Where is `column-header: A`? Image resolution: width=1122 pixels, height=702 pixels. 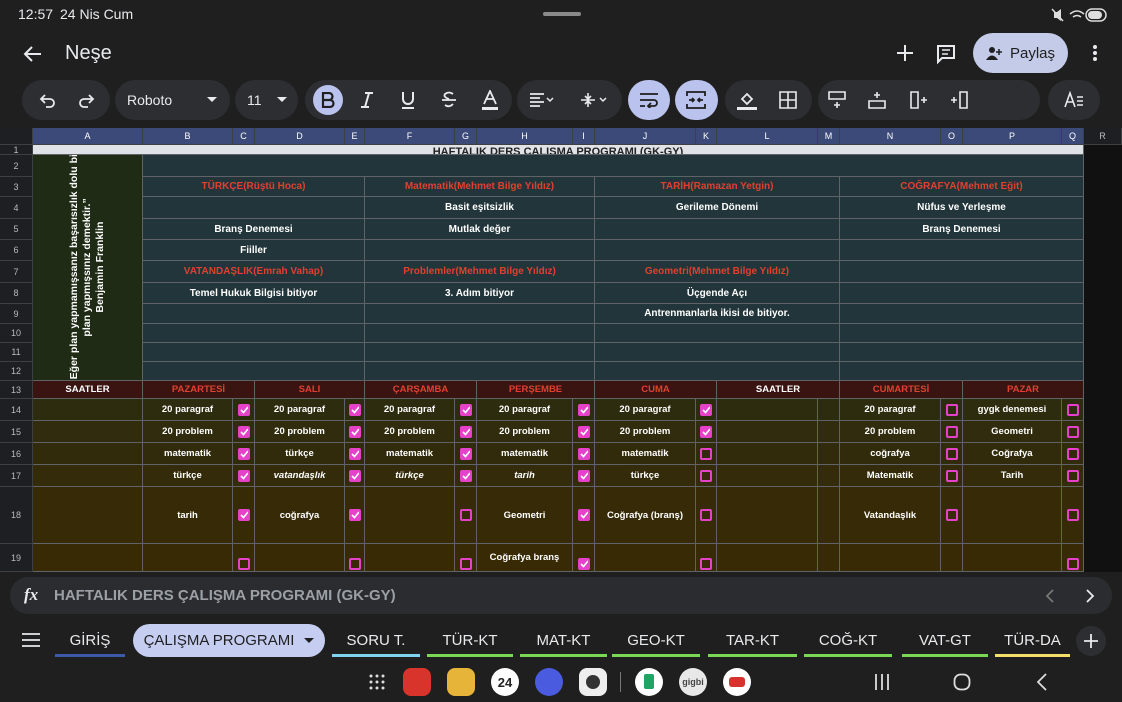 column-header: A is located at coordinates (88, 136).